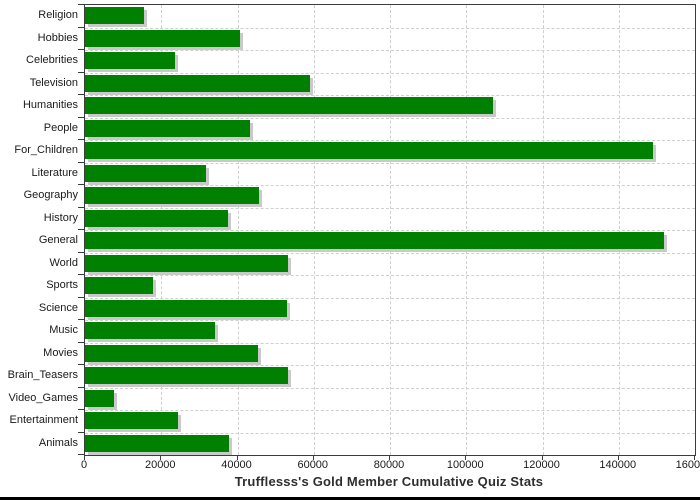  What do you see at coordinates (389, 465) in the screenshot?
I see `x-tick-label: 80000` at bounding box center [389, 465].